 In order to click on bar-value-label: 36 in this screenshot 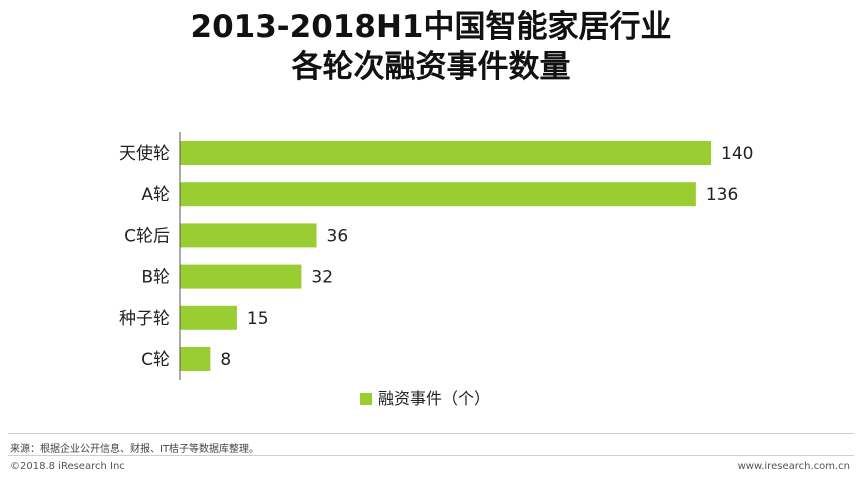, I will do `click(338, 236)`.